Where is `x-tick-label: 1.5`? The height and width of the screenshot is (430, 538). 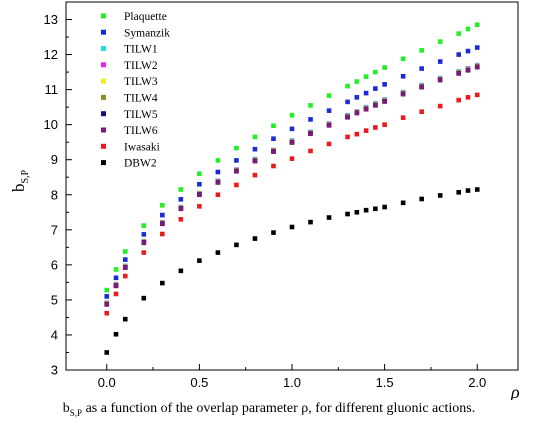
x-tick-label: 1.5 is located at coordinates (385, 382).